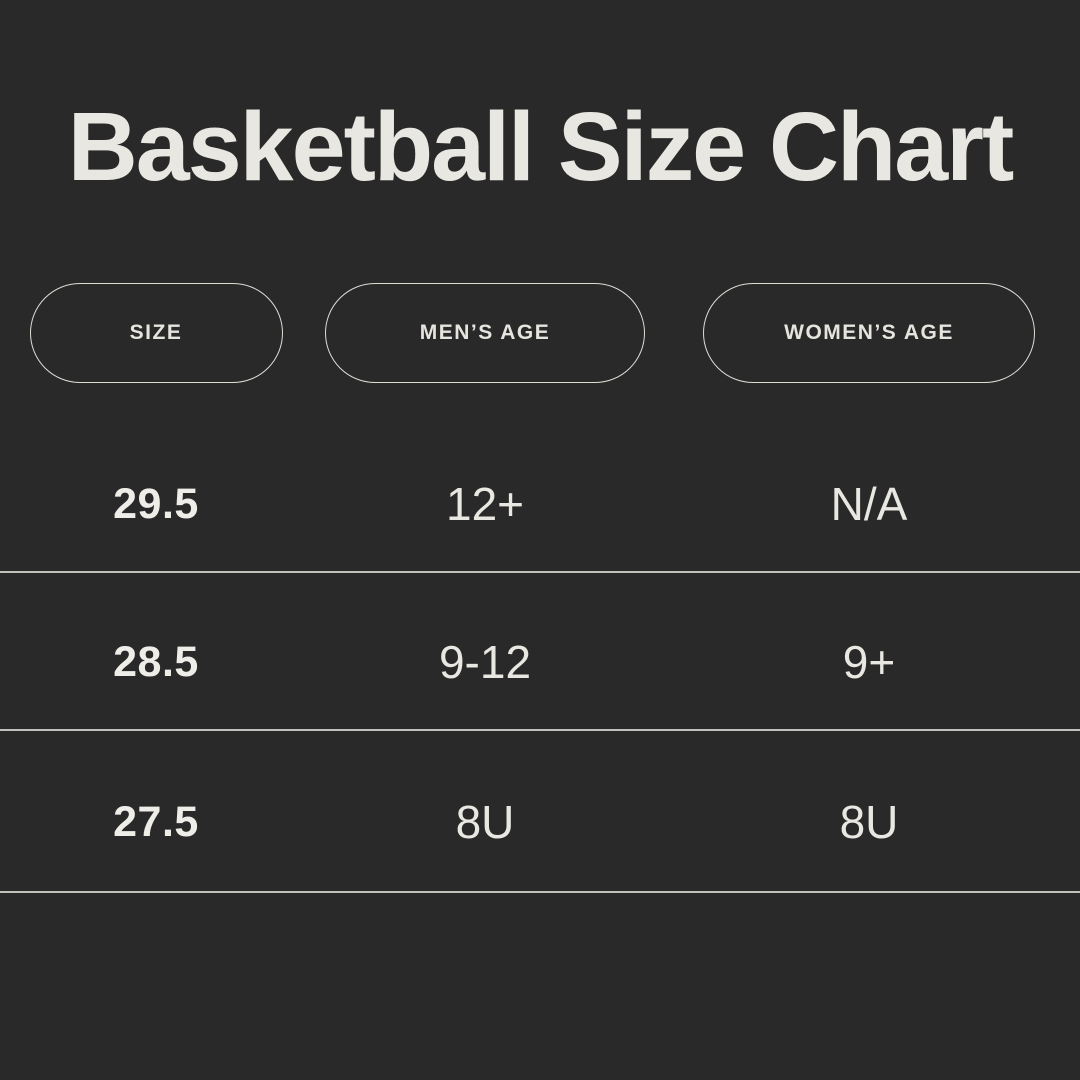  I want to click on column-label-womens-age: WOMEN’S AGE, so click(869, 332).